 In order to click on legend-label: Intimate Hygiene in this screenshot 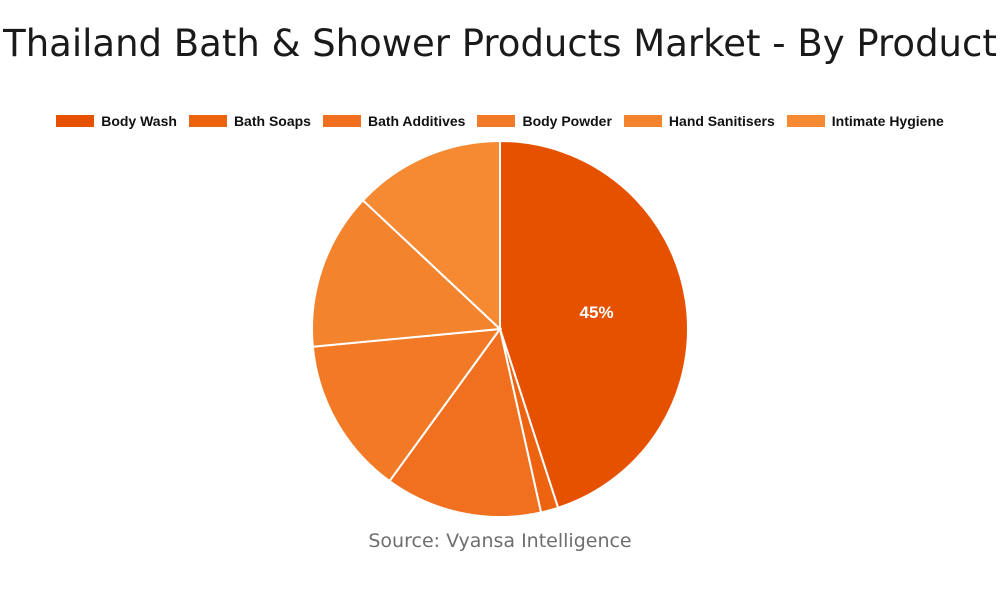, I will do `click(887, 121)`.